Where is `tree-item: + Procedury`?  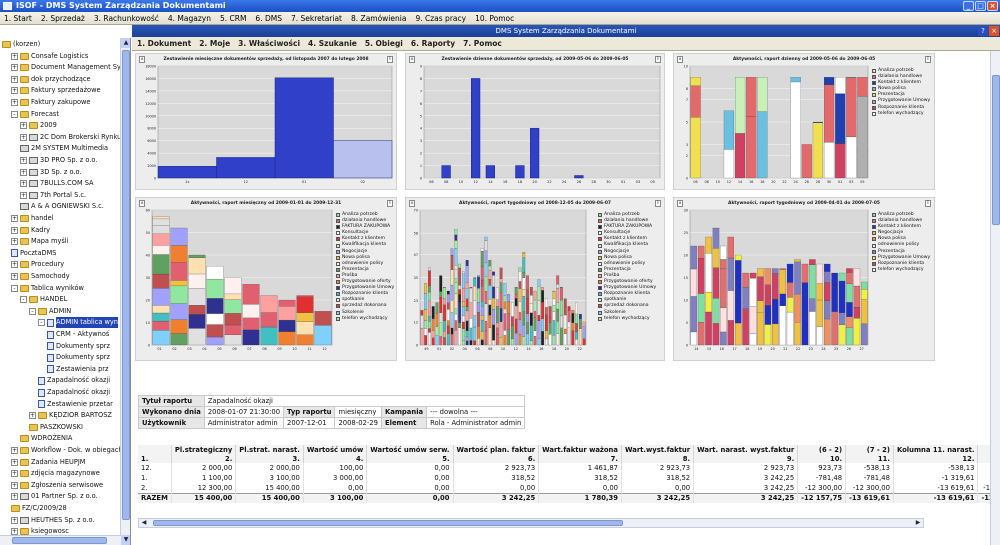 tree-item: + Procedury is located at coordinates (37, 264).